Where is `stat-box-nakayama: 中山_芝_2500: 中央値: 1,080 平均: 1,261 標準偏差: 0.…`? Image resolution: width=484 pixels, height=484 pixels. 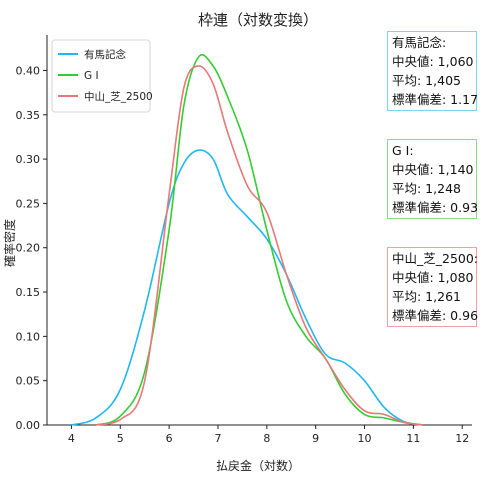
stat-box-nakayama: 中山_芝_2500: 中央値: 1,080 平均: 1,261 標準偏差: 0.… is located at coordinates (433, 287).